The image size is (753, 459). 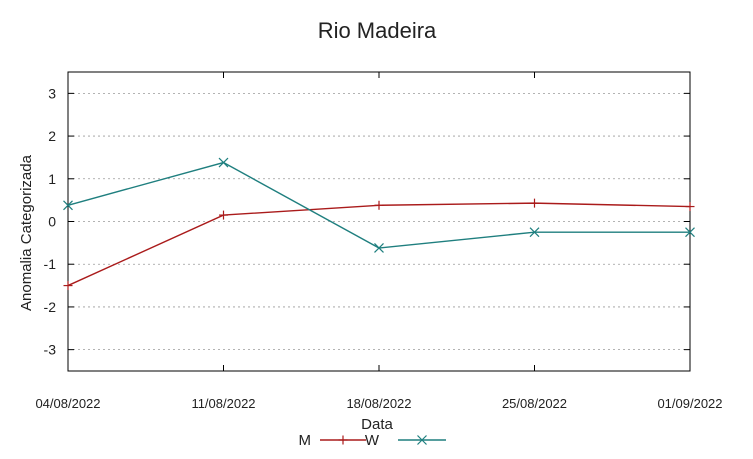 I want to click on legend-marker-W, so click(x=422, y=440).